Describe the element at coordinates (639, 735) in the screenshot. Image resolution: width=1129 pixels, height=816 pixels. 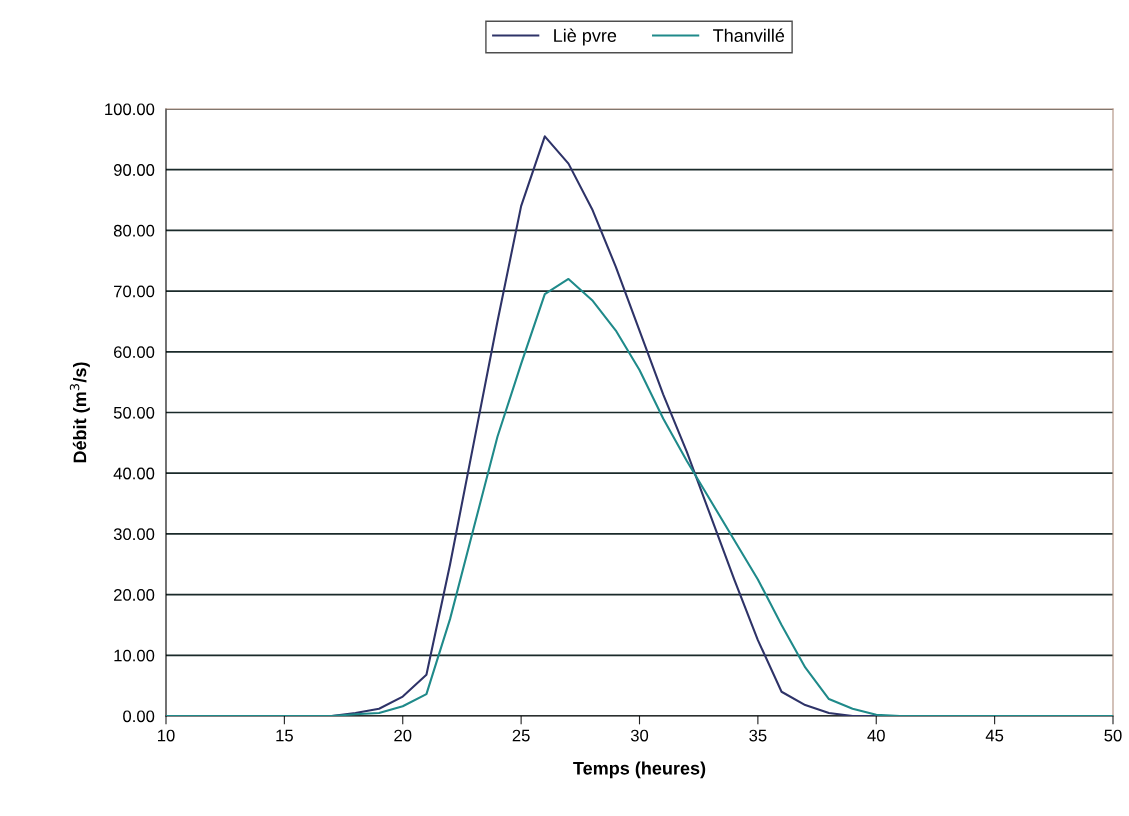
I see `x-tick-label: 30` at that location.